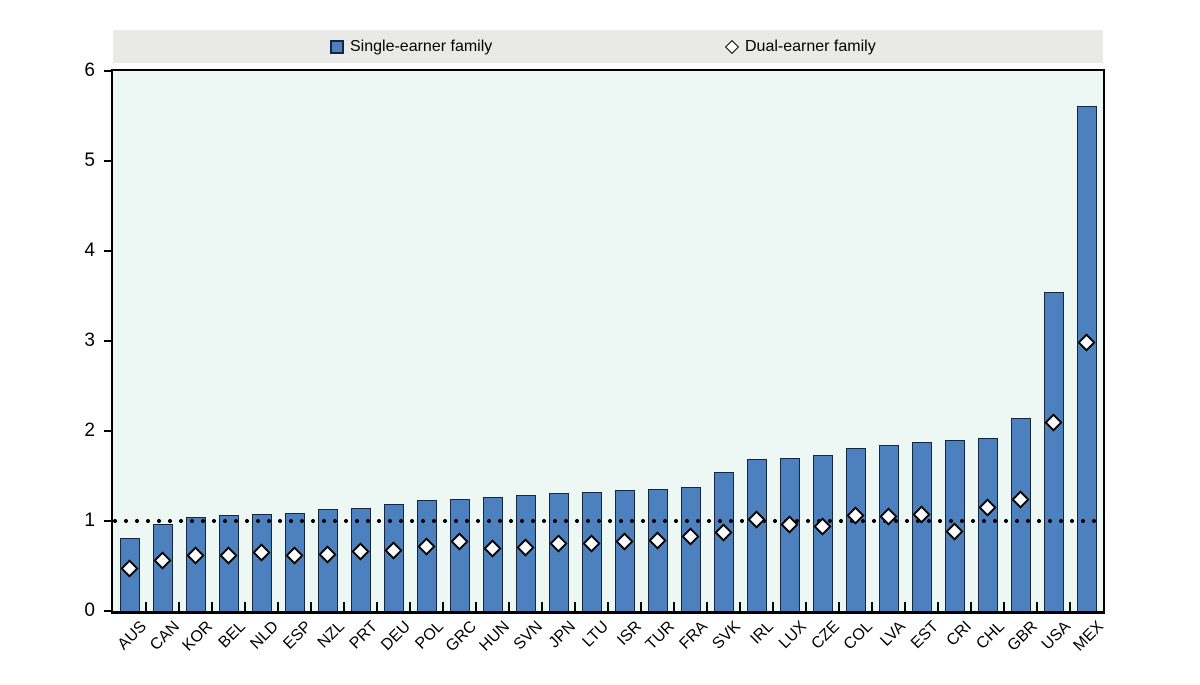  What do you see at coordinates (608, 521) in the screenshot?
I see `reference-line` at bounding box center [608, 521].